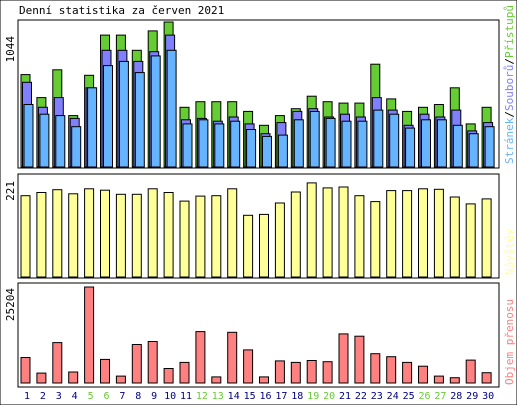 This screenshot has width=517, height=405. What do you see at coordinates (509, 88) in the screenshot?
I see `legend-files: Souborů` at bounding box center [509, 88].